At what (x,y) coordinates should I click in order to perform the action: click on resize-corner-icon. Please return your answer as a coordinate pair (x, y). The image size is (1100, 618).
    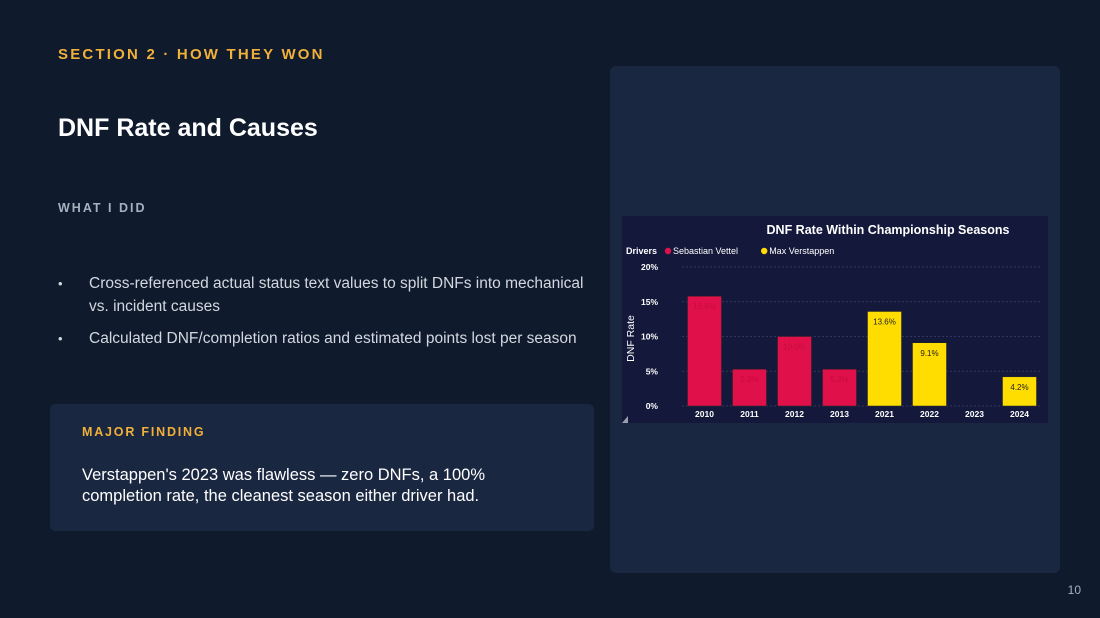
    Looking at the image, I should click on (625, 419).